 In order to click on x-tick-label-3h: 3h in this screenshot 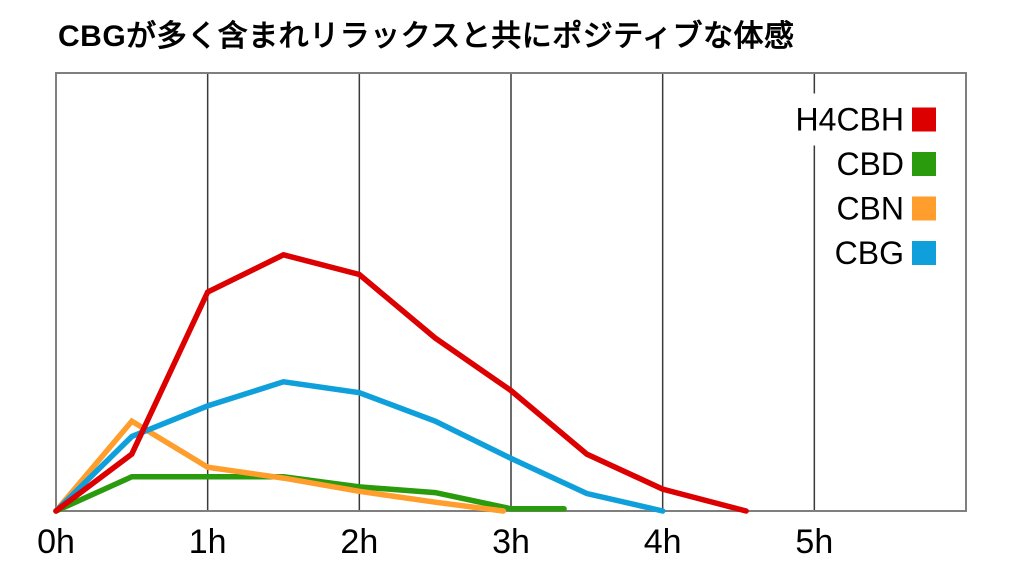, I will do `click(511, 542)`.